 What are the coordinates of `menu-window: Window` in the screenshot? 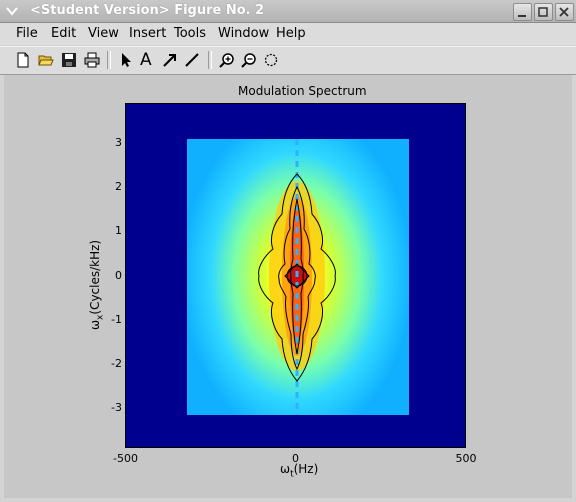 It's located at (244, 33).